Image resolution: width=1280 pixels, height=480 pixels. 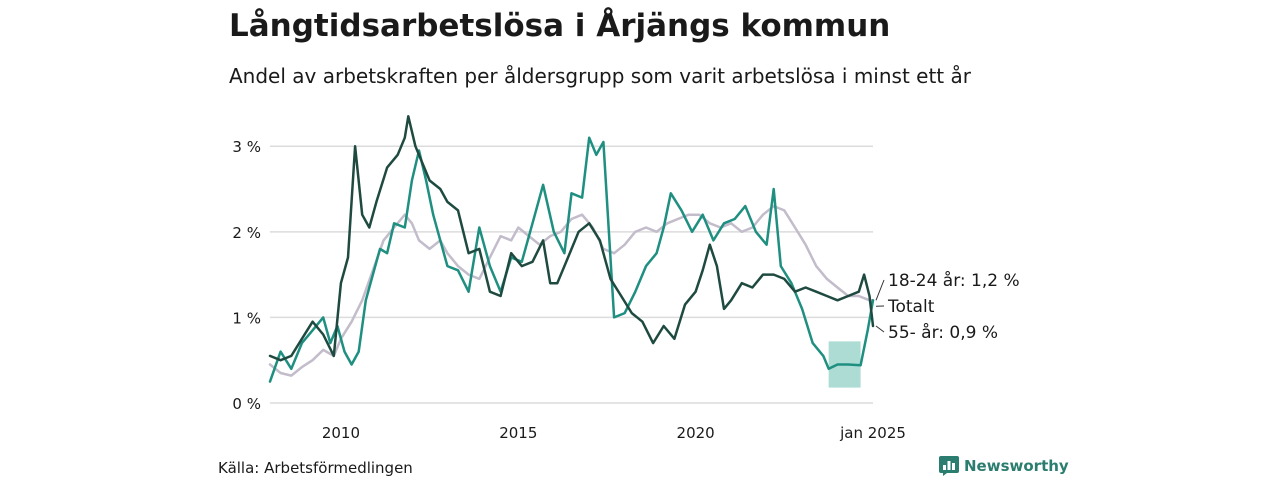 I want to click on end-labels: 18-24 år: 1,2 % Totalt 55- år: 0,9 %, so click(x=947, y=306).